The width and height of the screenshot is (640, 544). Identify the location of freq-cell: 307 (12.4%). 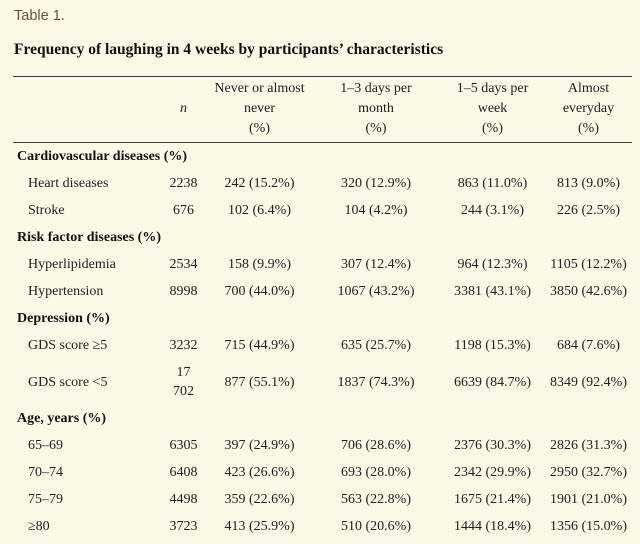
(376, 264).